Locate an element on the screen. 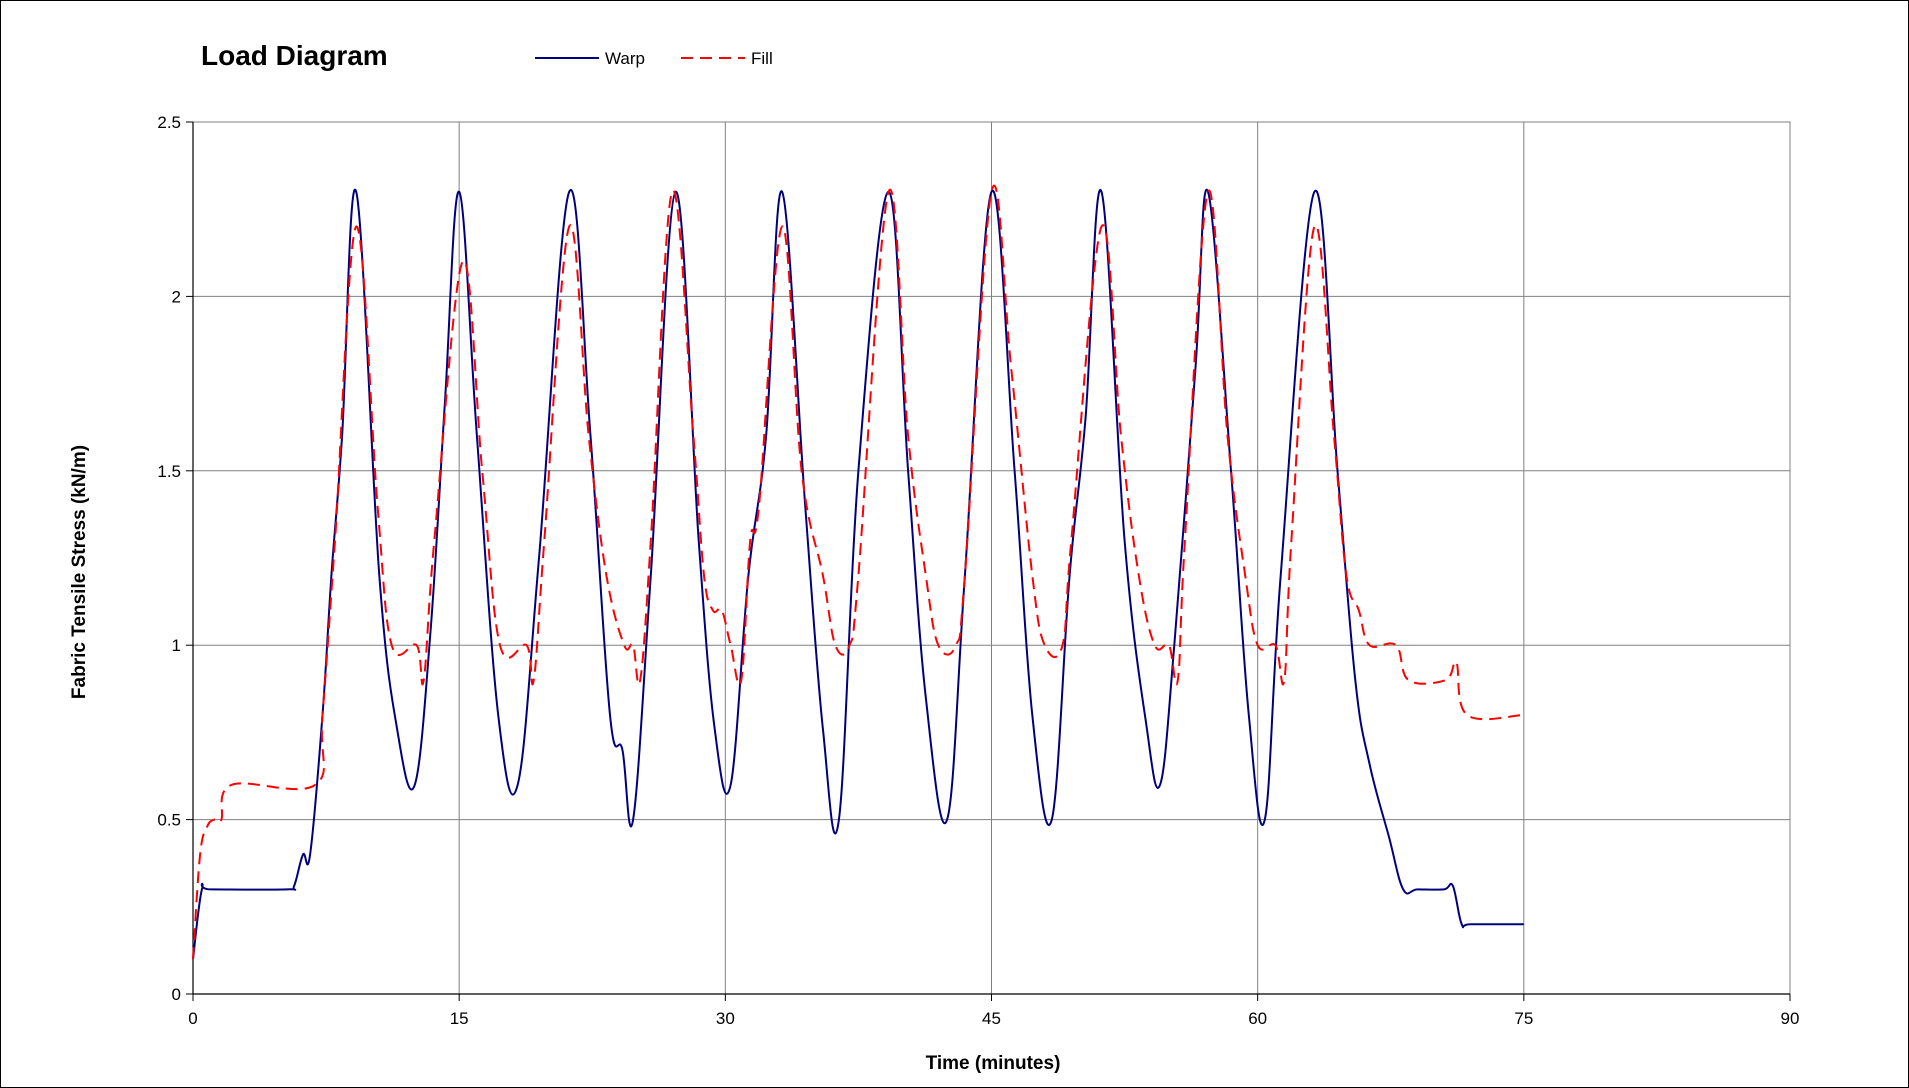  y-axis-title: Fabric Tensile Stress (kN/m) is located at coordinates (79, 572).